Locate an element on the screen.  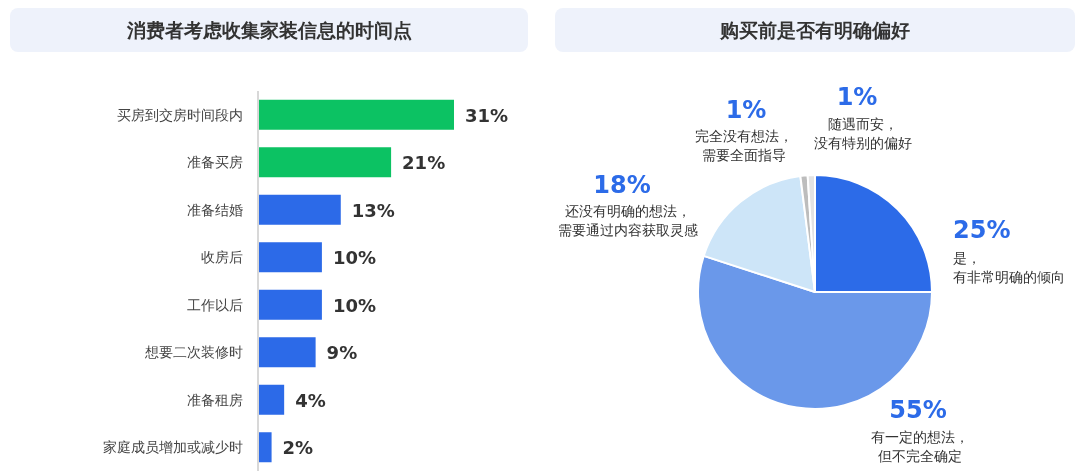
slice-label: 是，有非常明确的倾向 is located at coordinates (1009, 267).